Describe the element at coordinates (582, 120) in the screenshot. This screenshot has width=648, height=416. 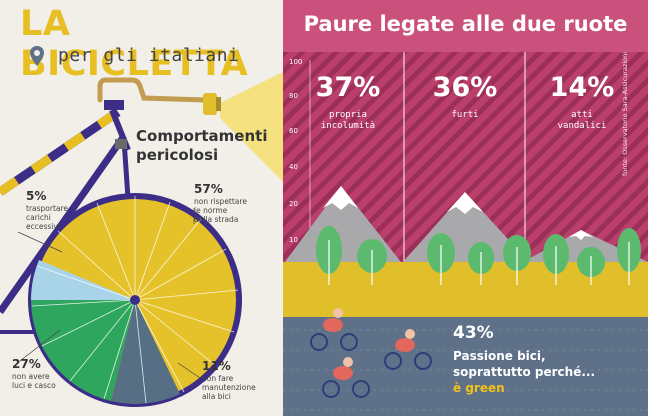
I see `fear-label: atti vandalici` at that location.